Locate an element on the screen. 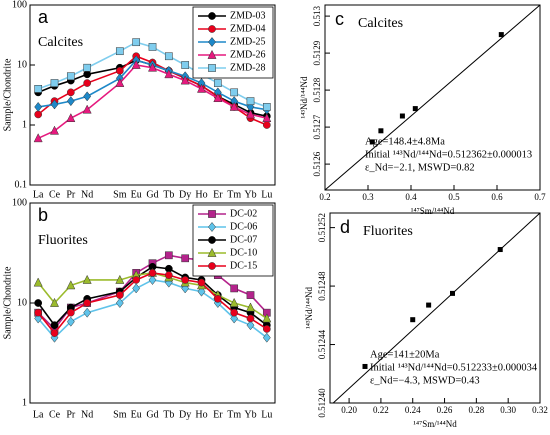  x-tick-label: La is located at coordinates (38, 414).